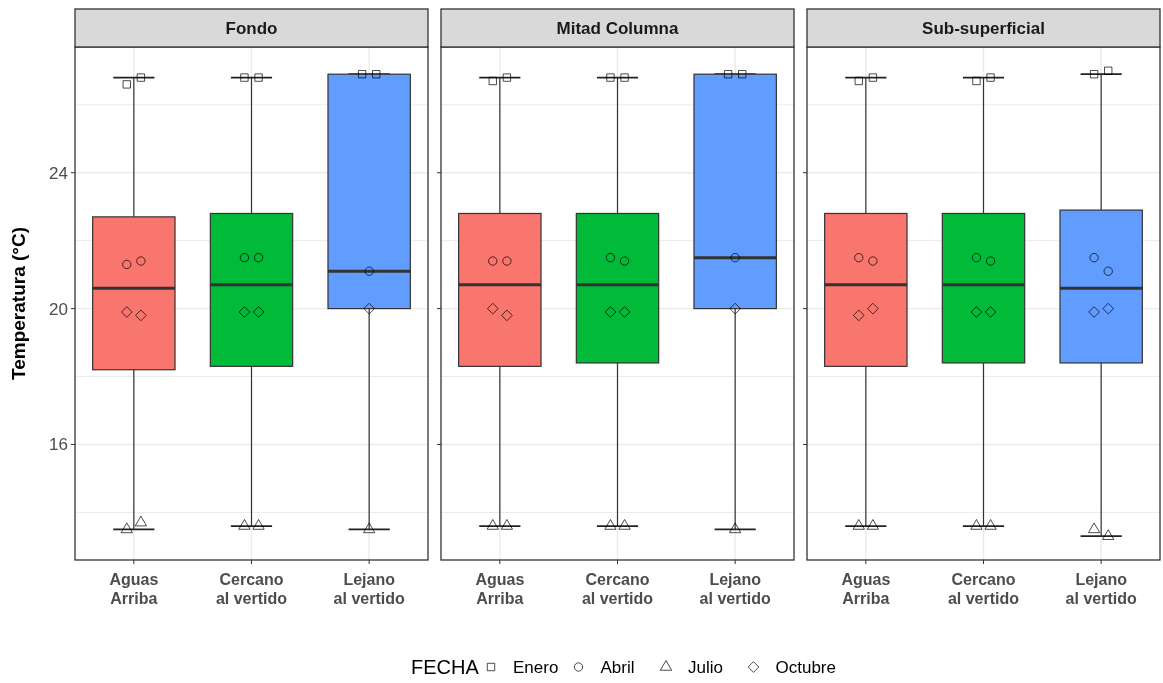 The image size is (1163, 683). I want to click on legend-label: Abril, so click(617, 667).